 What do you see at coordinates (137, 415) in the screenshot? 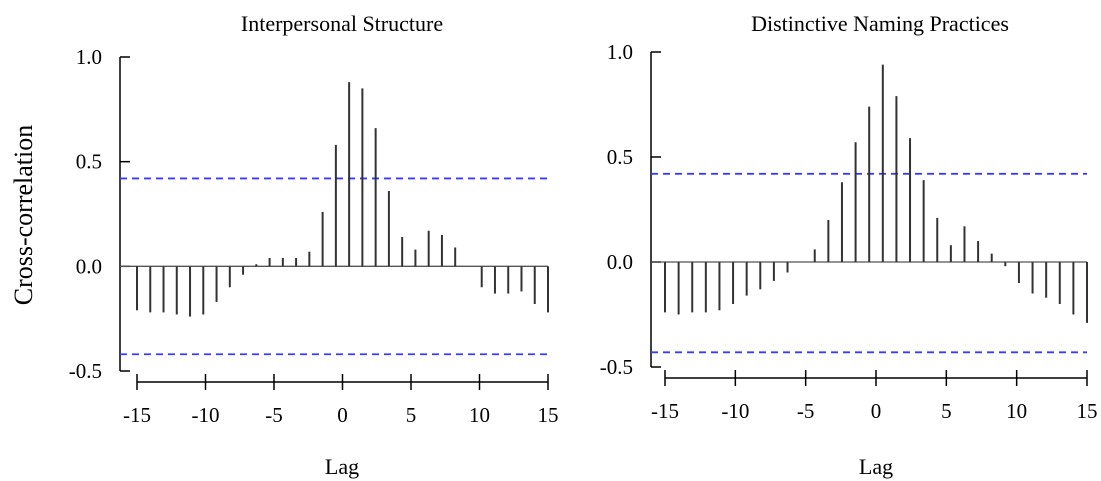
I see `panel-1-x-tick-label: -15` at bounding box center [137, 415].